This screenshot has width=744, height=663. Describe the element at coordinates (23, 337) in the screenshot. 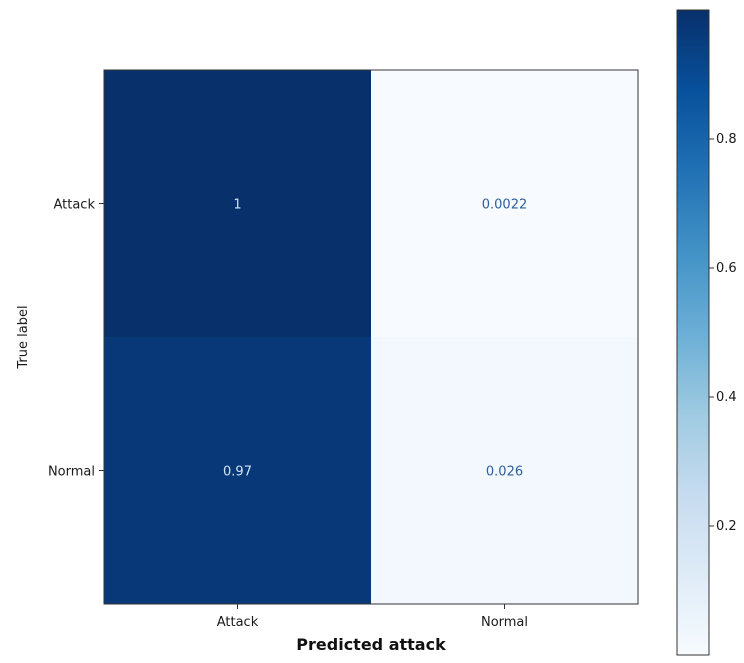

I see `y-axis-title: True label` at that location.